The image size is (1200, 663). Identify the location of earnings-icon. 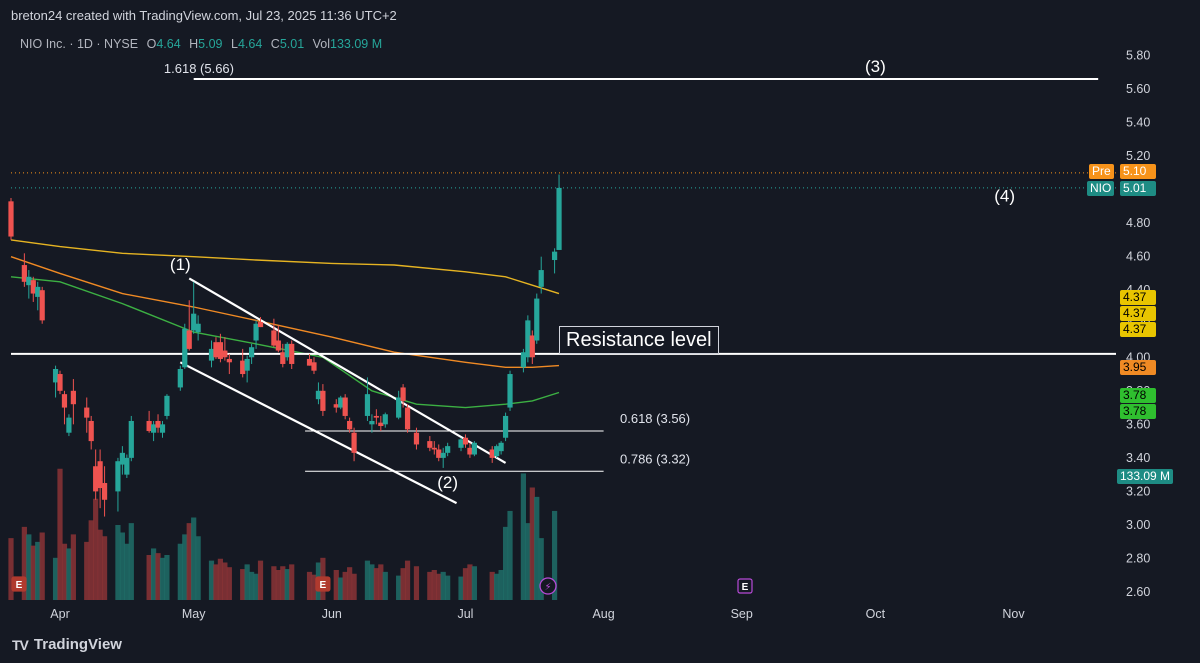
(19, 584).